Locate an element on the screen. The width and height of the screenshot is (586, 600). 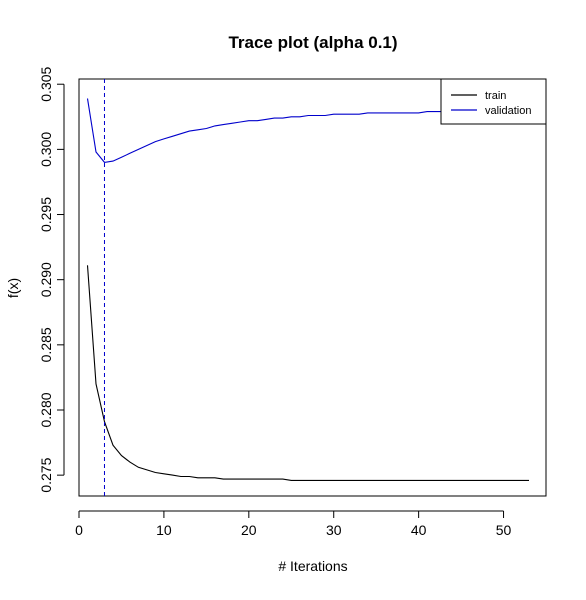
y-axis-label: f(x) is located at coordinates (13, 288).